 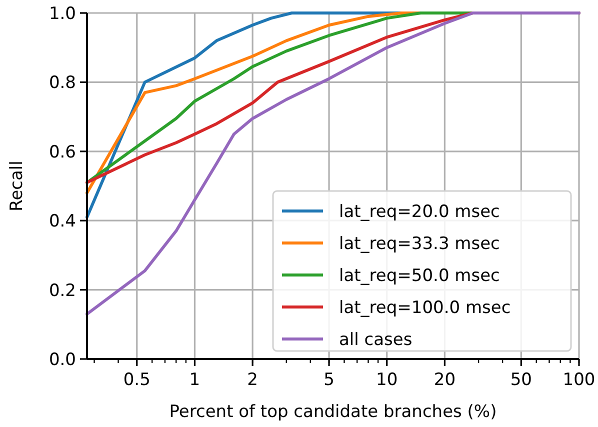 I want to click on x-tick-label: 100, so click(x=579, y=380).